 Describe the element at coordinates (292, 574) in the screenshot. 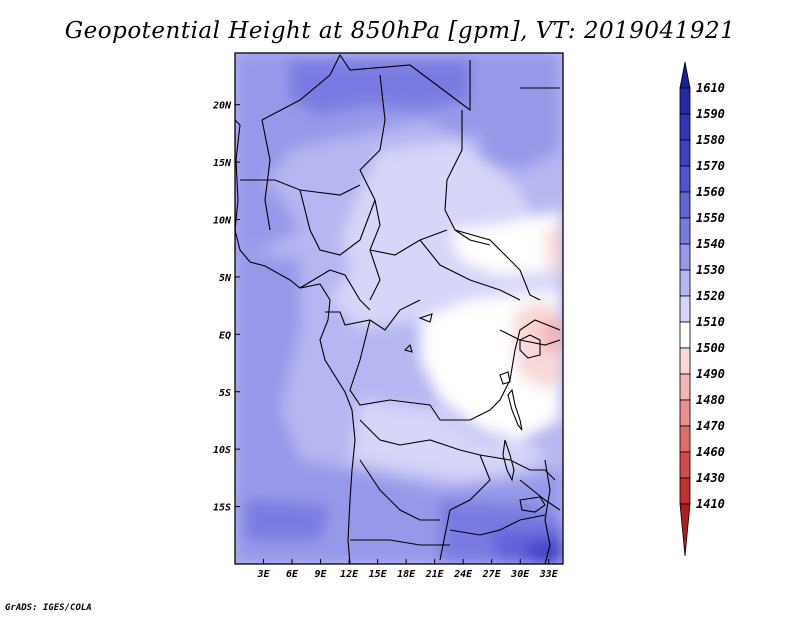

I see `x-tick-label: 6E` at that location.